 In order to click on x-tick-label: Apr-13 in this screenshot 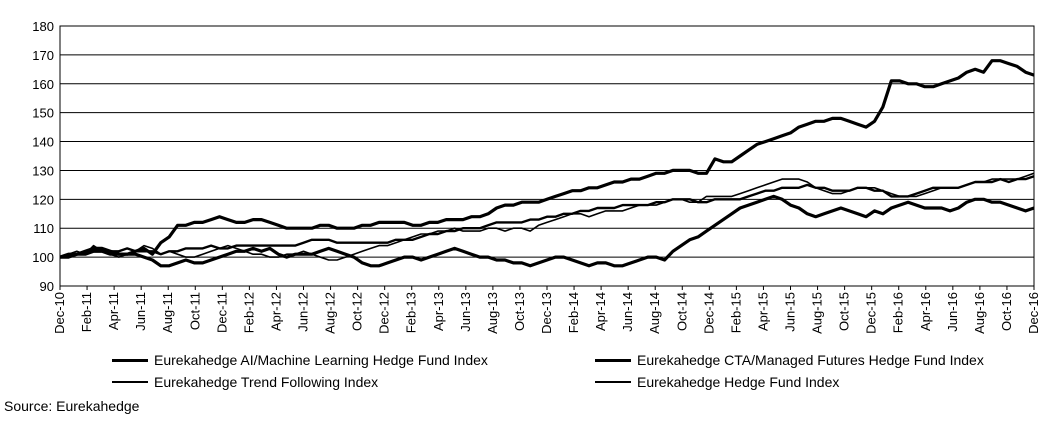, I will do `click(438, 311)`.